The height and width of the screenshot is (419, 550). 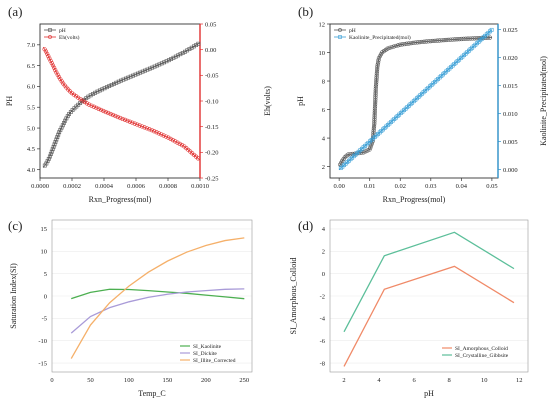 I want to click on x-tick-label: 0.03, so click(x=430, y=186).